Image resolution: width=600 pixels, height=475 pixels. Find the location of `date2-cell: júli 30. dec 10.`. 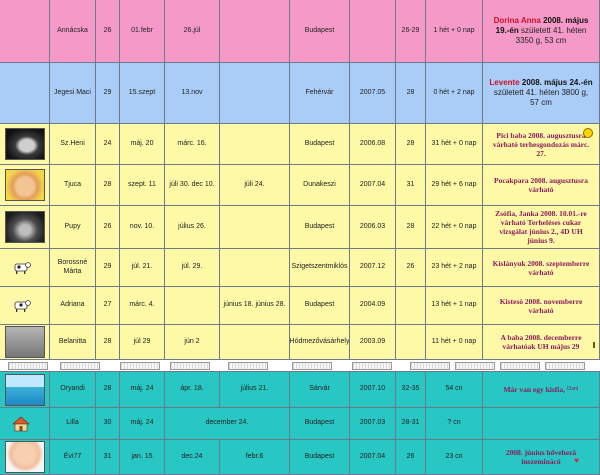

date2-cell: júli 30. dec 10. is located at coordinates (192, 185).